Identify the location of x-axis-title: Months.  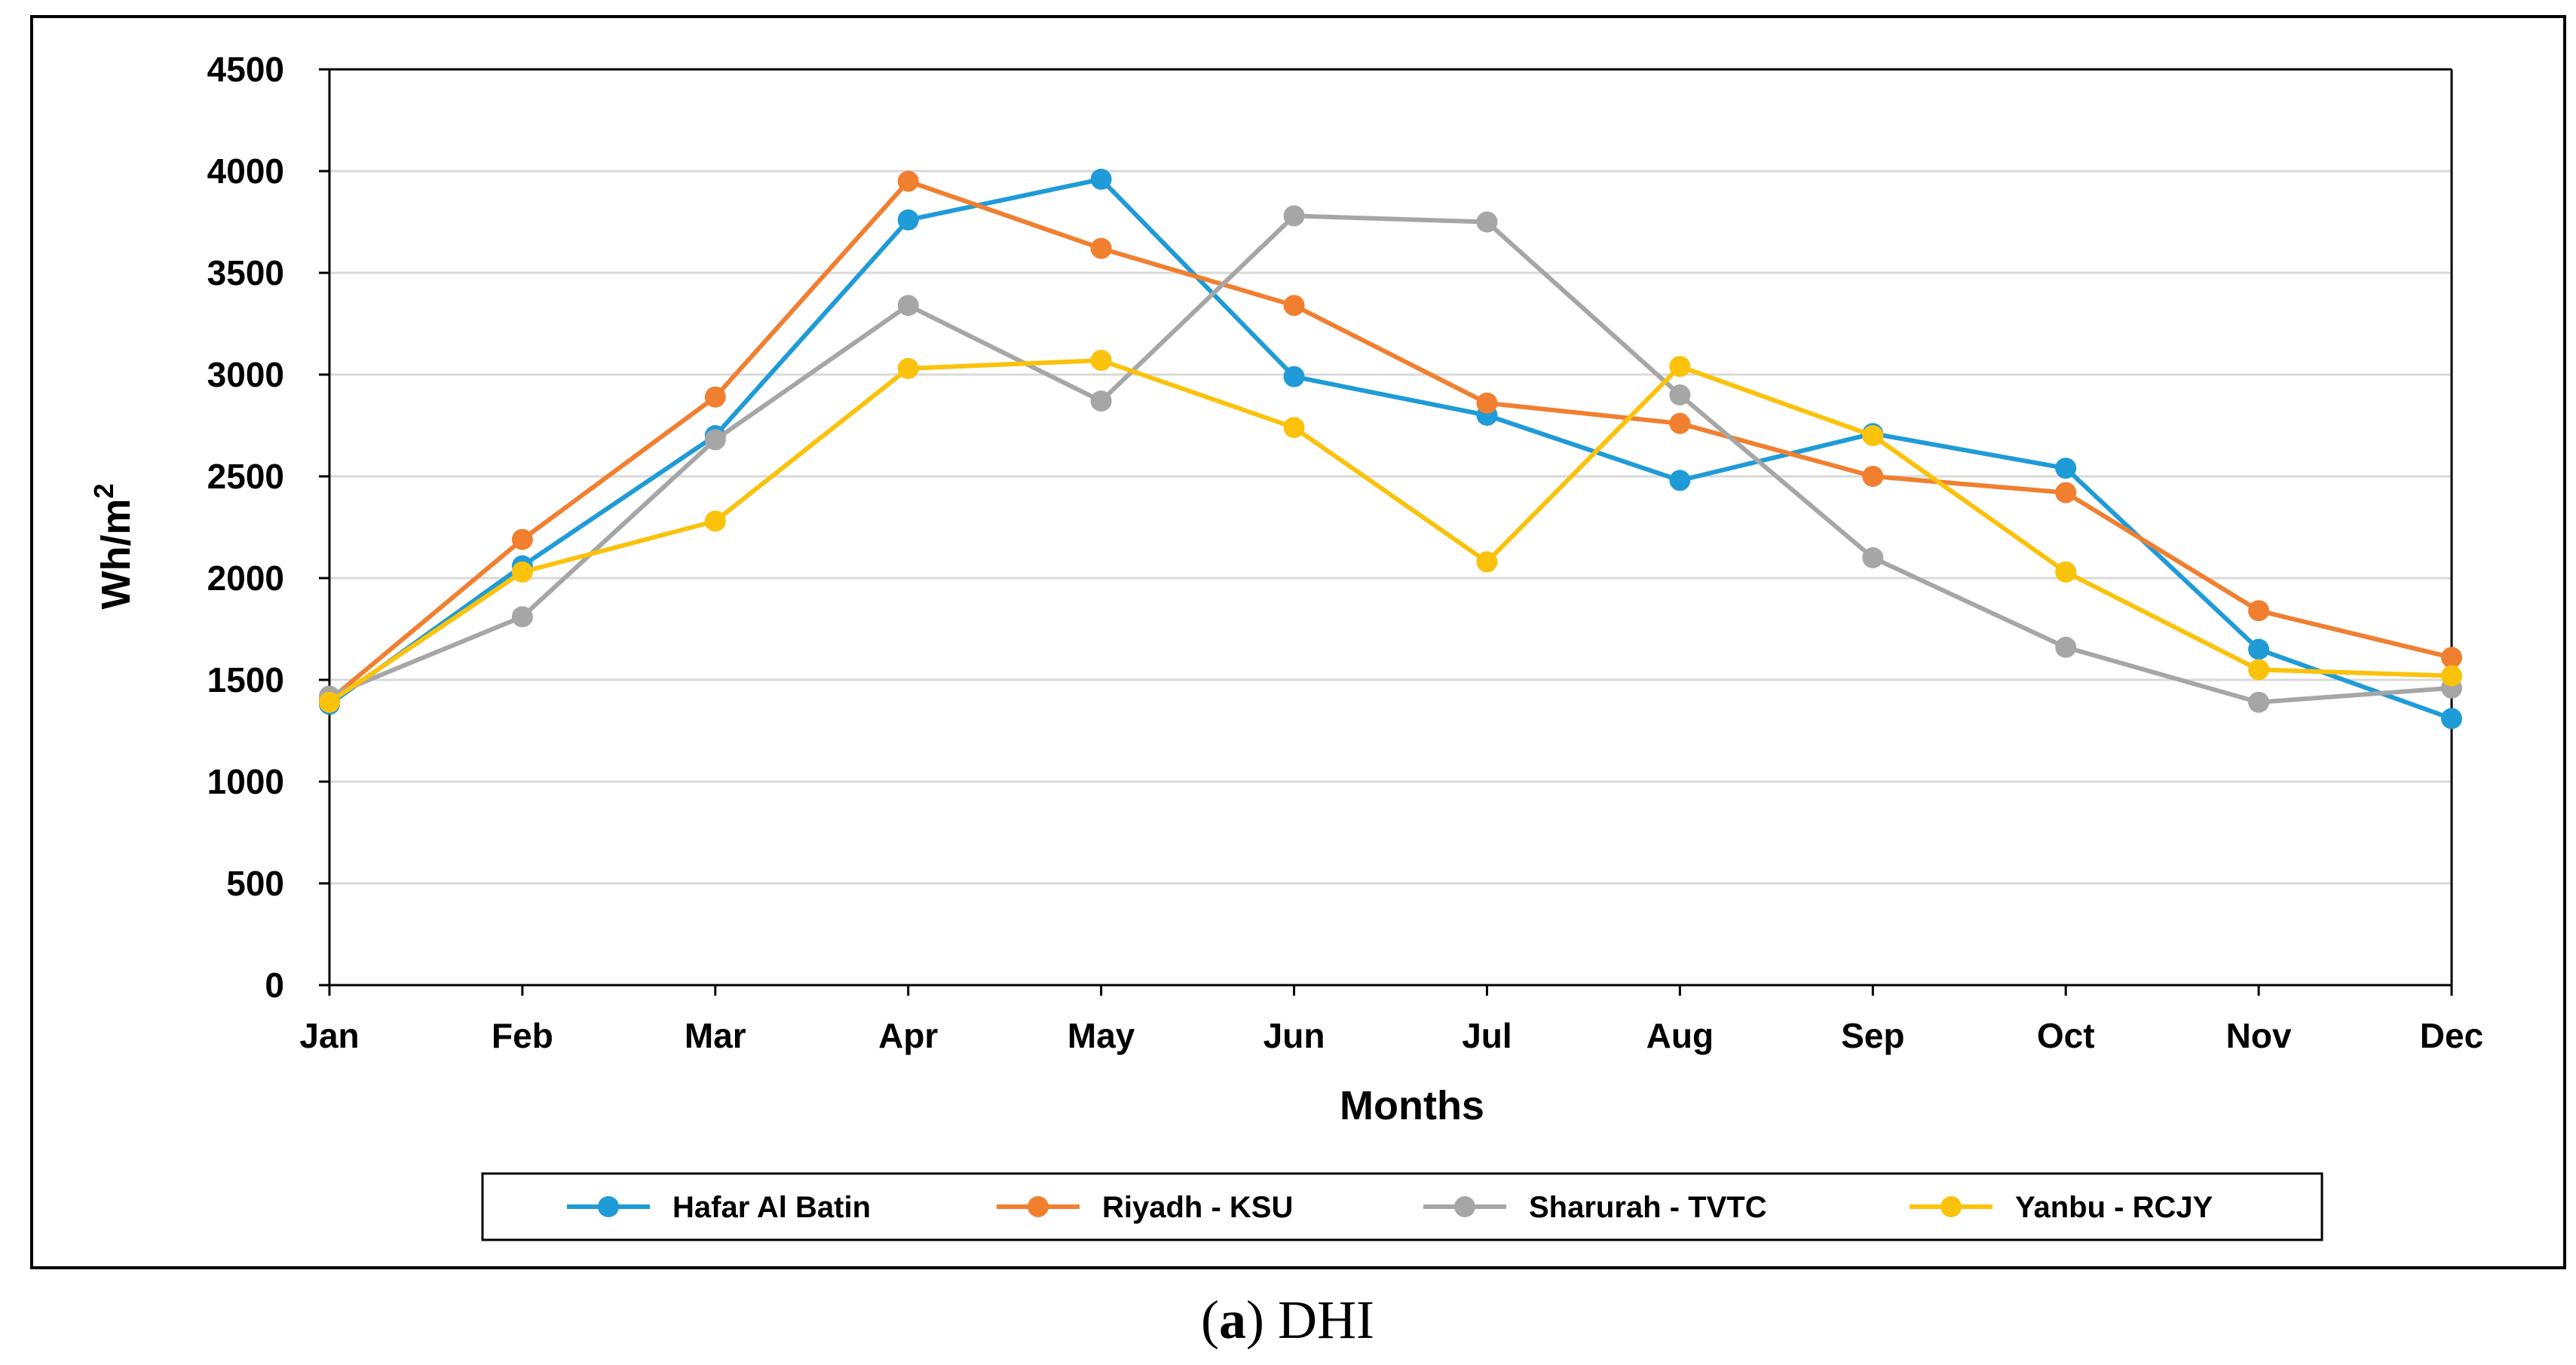
(1412, 1105).